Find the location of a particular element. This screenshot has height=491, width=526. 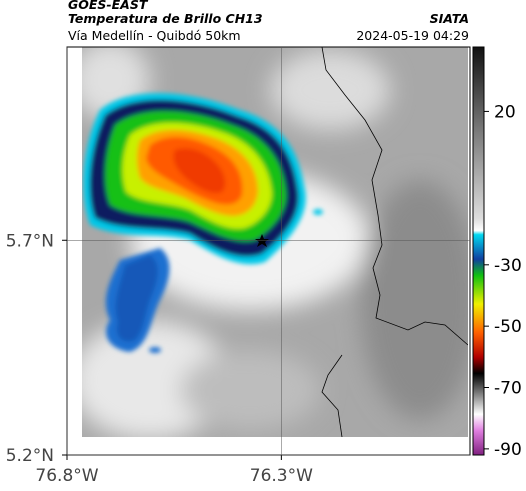

colorbar-tick-label: -90 is located at coordinates (508, 450).